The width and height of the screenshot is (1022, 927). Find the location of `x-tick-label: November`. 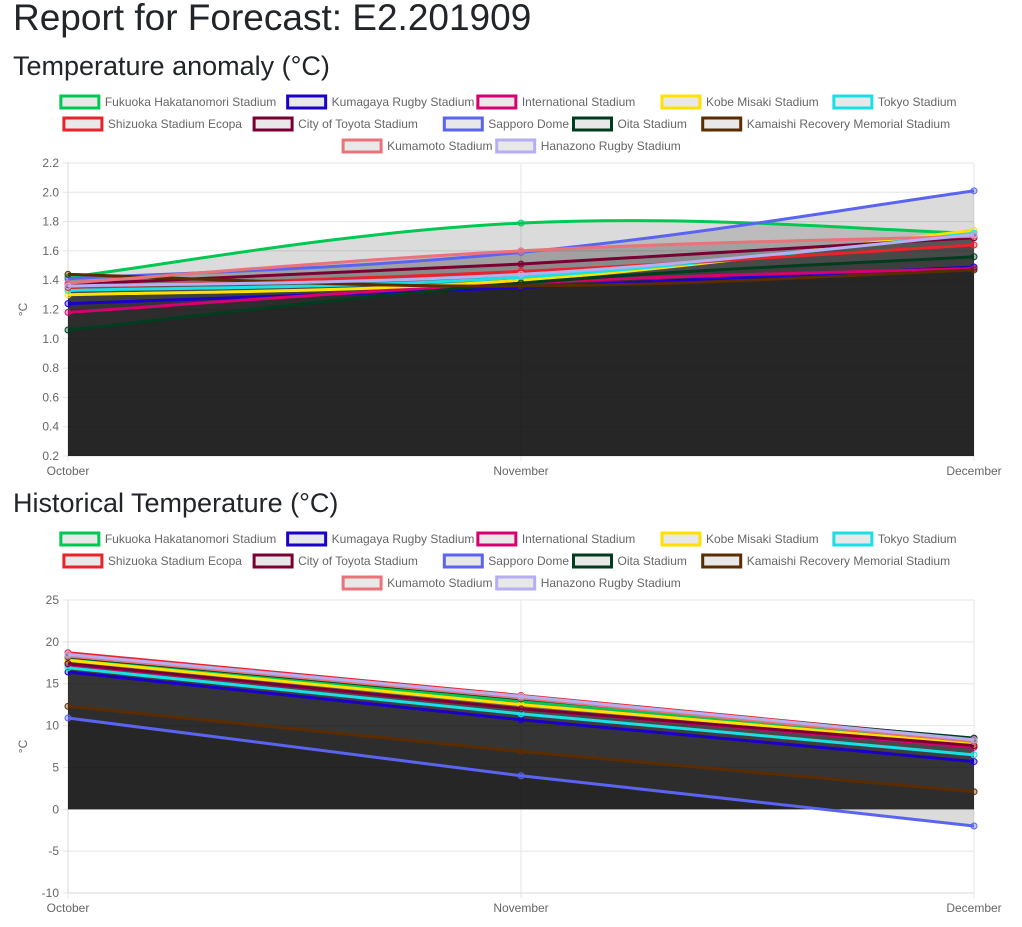

x-tick-label: November is located at coordinates (520, 908).